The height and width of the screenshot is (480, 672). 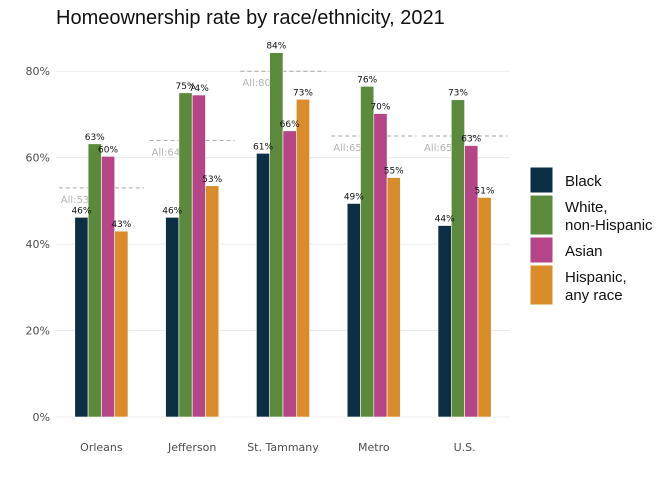 What do you see at coordinates (609, 216) in the screenshot?
I see `legend-label: White, non-Hispanic` at bounding box center [609, 216].